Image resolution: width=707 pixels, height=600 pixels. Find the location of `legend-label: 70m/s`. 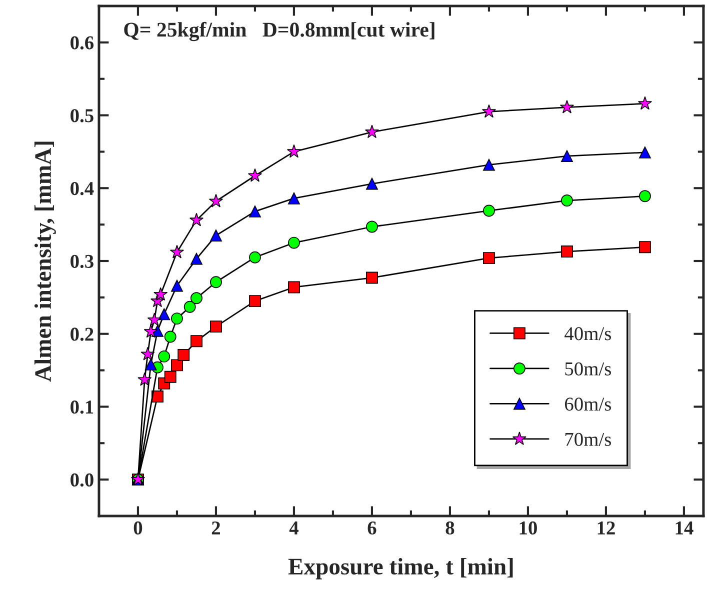

legend-label: 70m/s is located at coordinates (588, 439).